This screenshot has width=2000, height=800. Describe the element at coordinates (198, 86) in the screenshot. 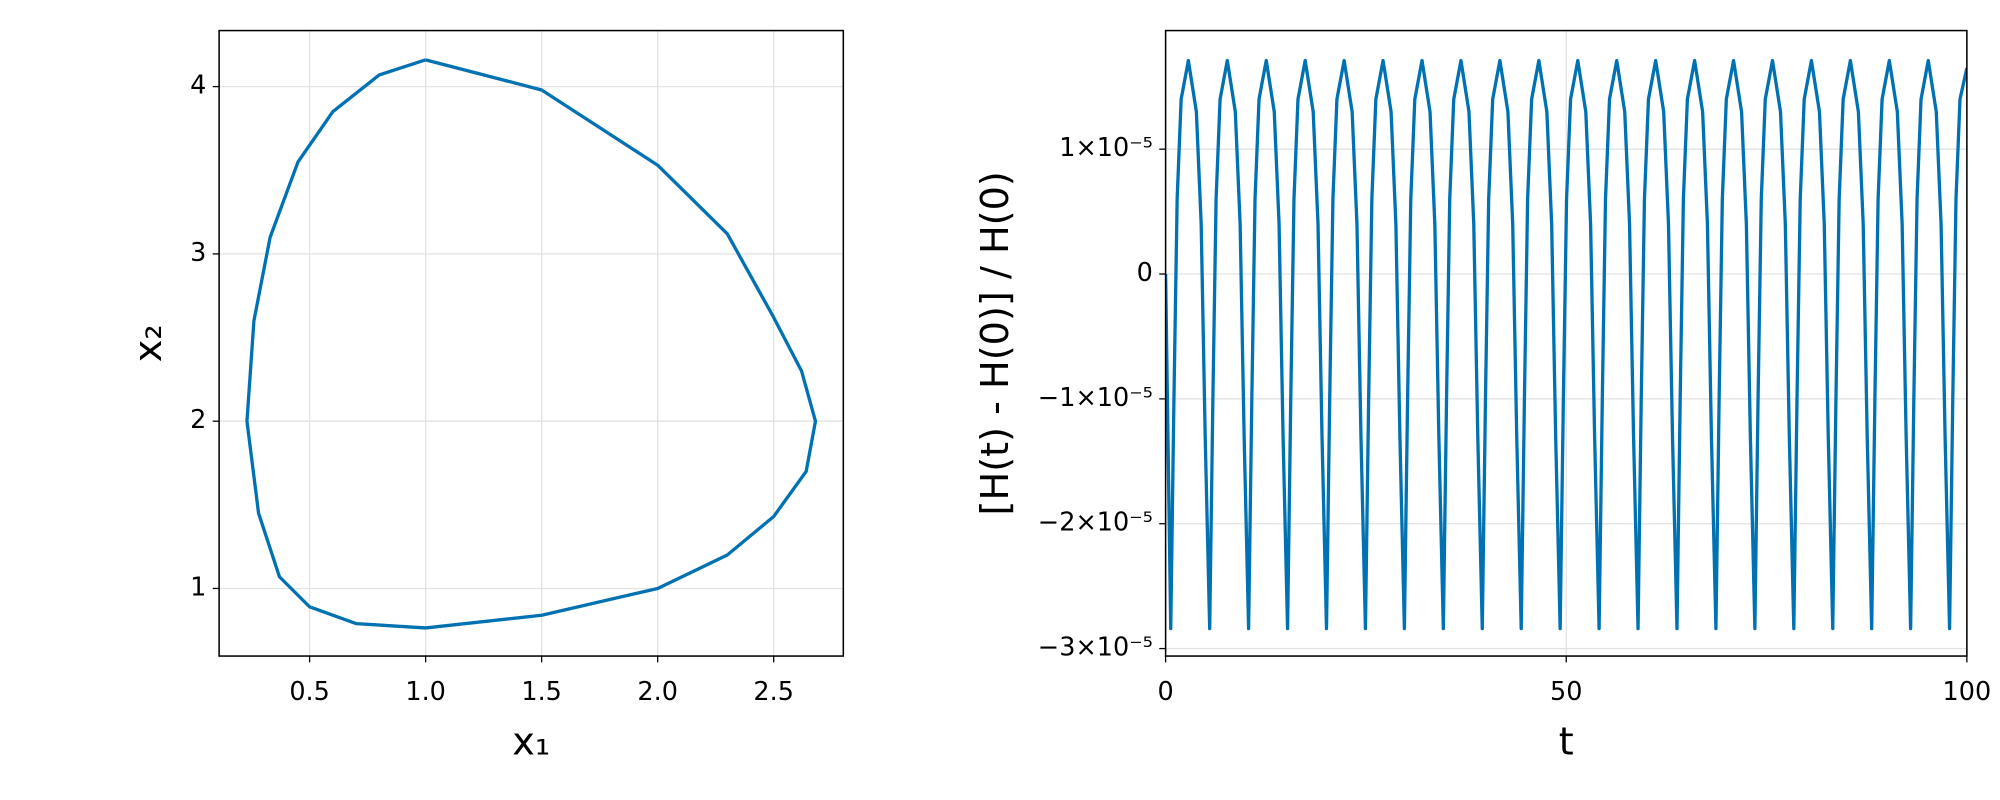

I see `y-tick-label: 4` at that location.